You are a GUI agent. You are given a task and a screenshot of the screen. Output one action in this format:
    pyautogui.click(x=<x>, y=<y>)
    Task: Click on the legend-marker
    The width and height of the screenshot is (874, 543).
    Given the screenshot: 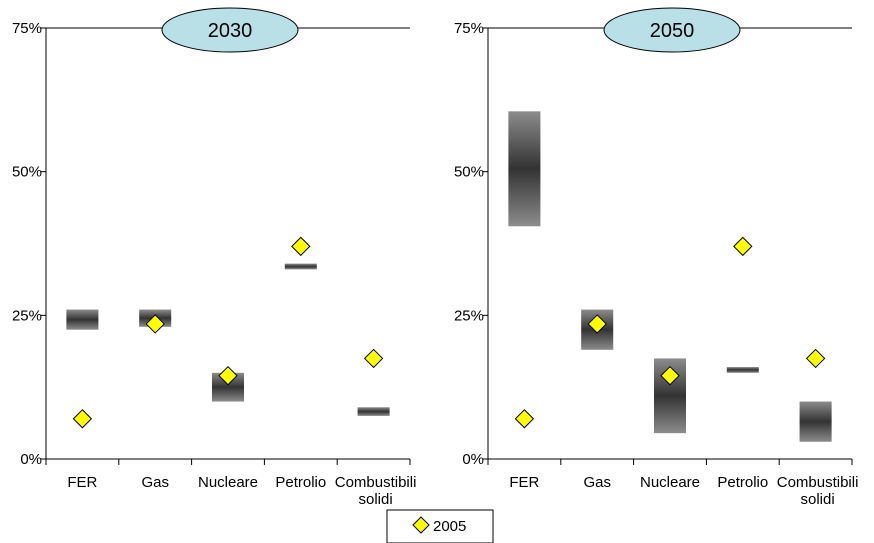 What is the action you would take?
    pyautogui.click(x=421, y=525)
    